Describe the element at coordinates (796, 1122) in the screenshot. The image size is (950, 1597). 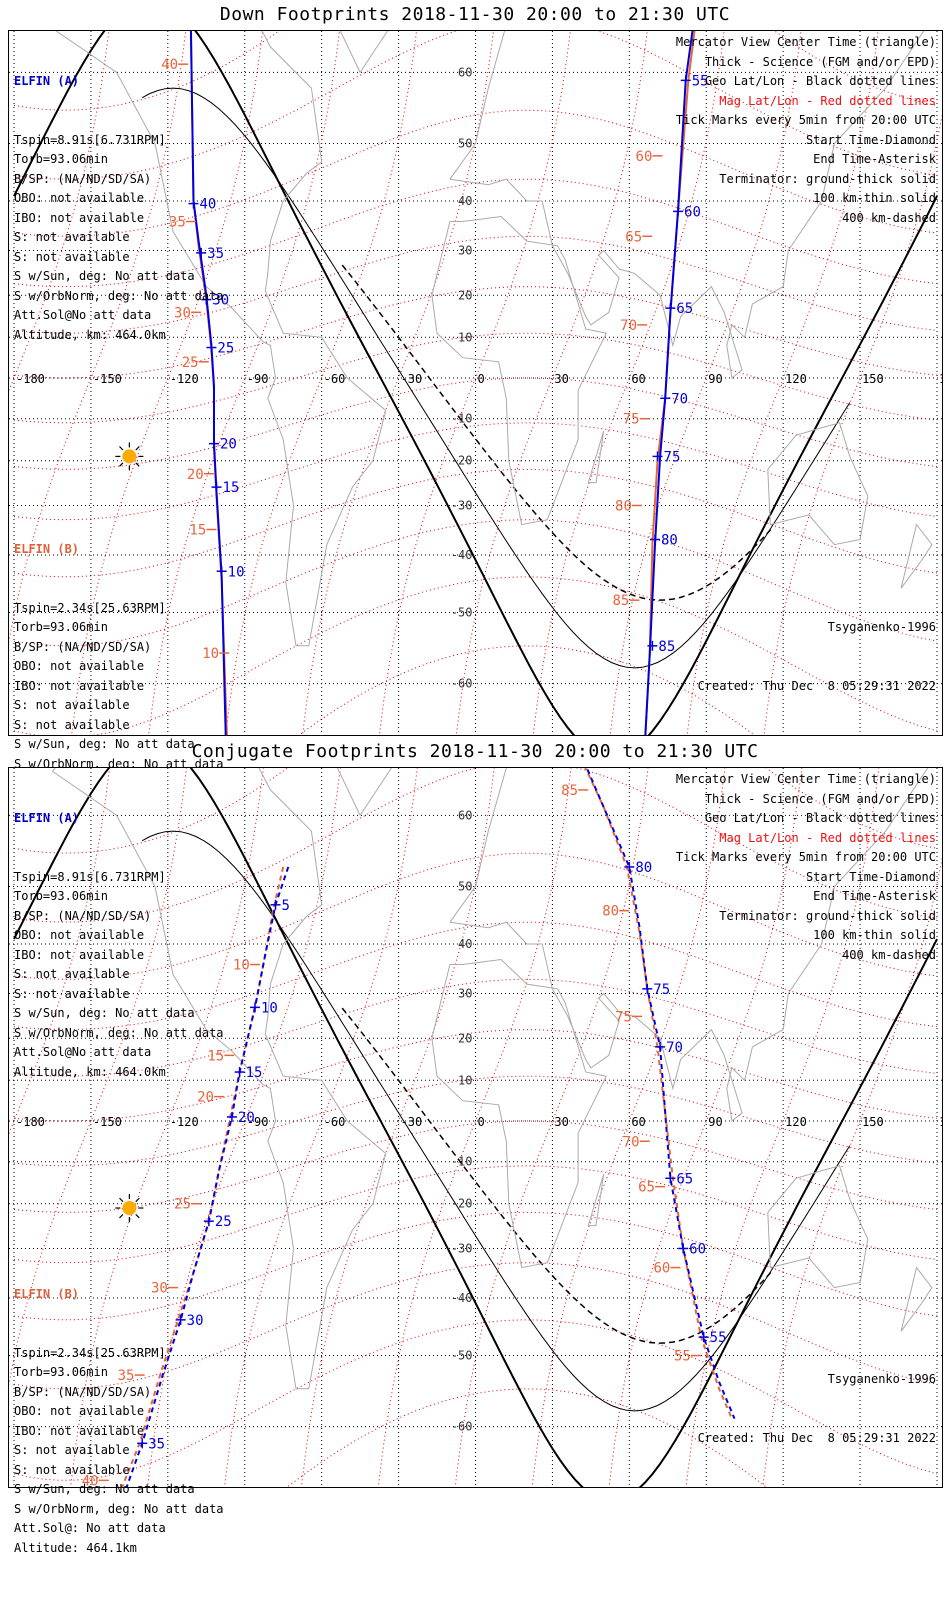
I see `lon-tick-label: 120` at that location.